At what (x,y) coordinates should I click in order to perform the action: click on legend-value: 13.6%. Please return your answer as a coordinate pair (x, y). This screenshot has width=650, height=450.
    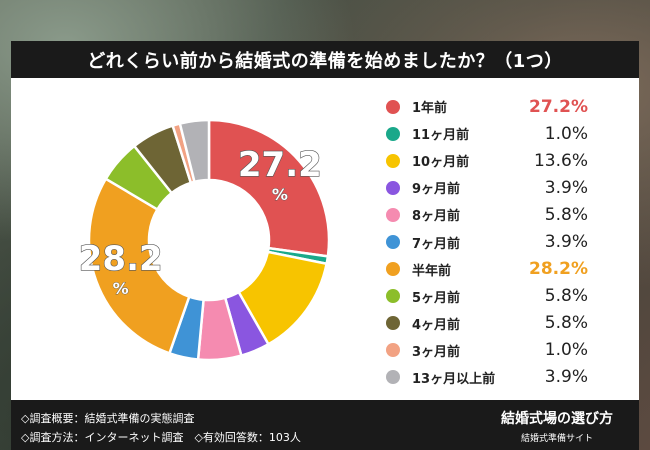
    Looking at the image, I should click on (560, 160).